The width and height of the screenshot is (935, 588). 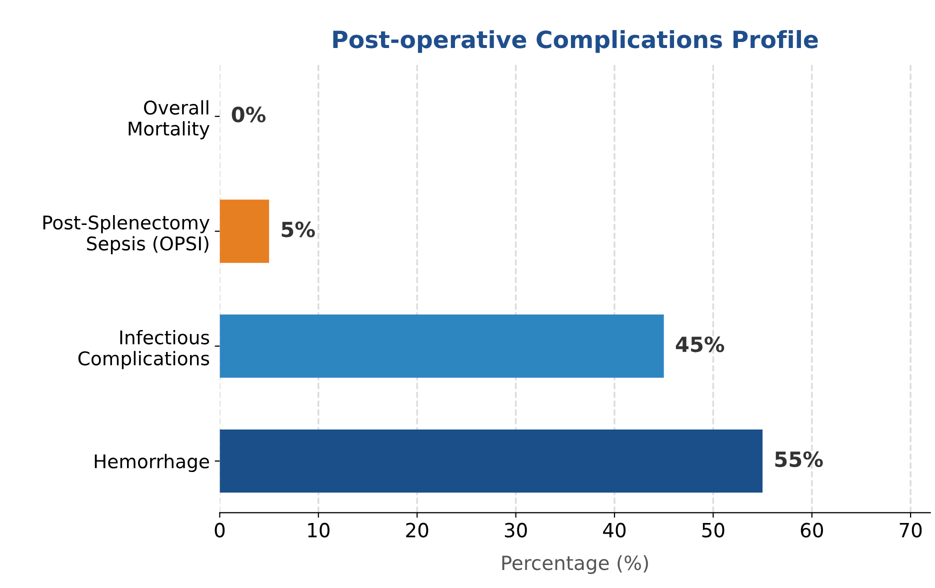 I want to click on x-tick-label: 60, so click(x=811, y=530).